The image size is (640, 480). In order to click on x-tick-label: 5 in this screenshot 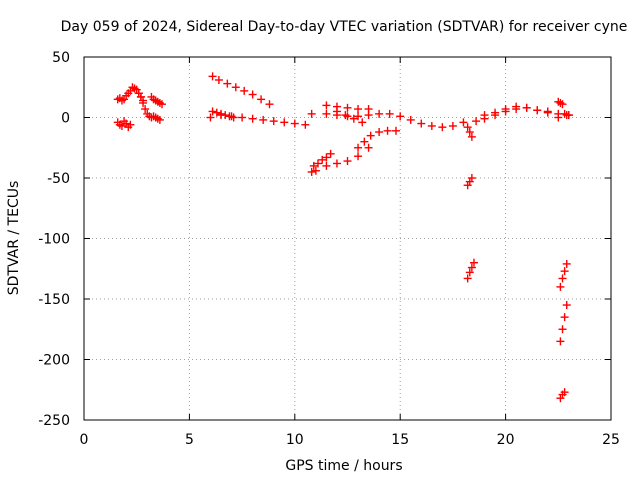, I will do `click(189, 440)`.